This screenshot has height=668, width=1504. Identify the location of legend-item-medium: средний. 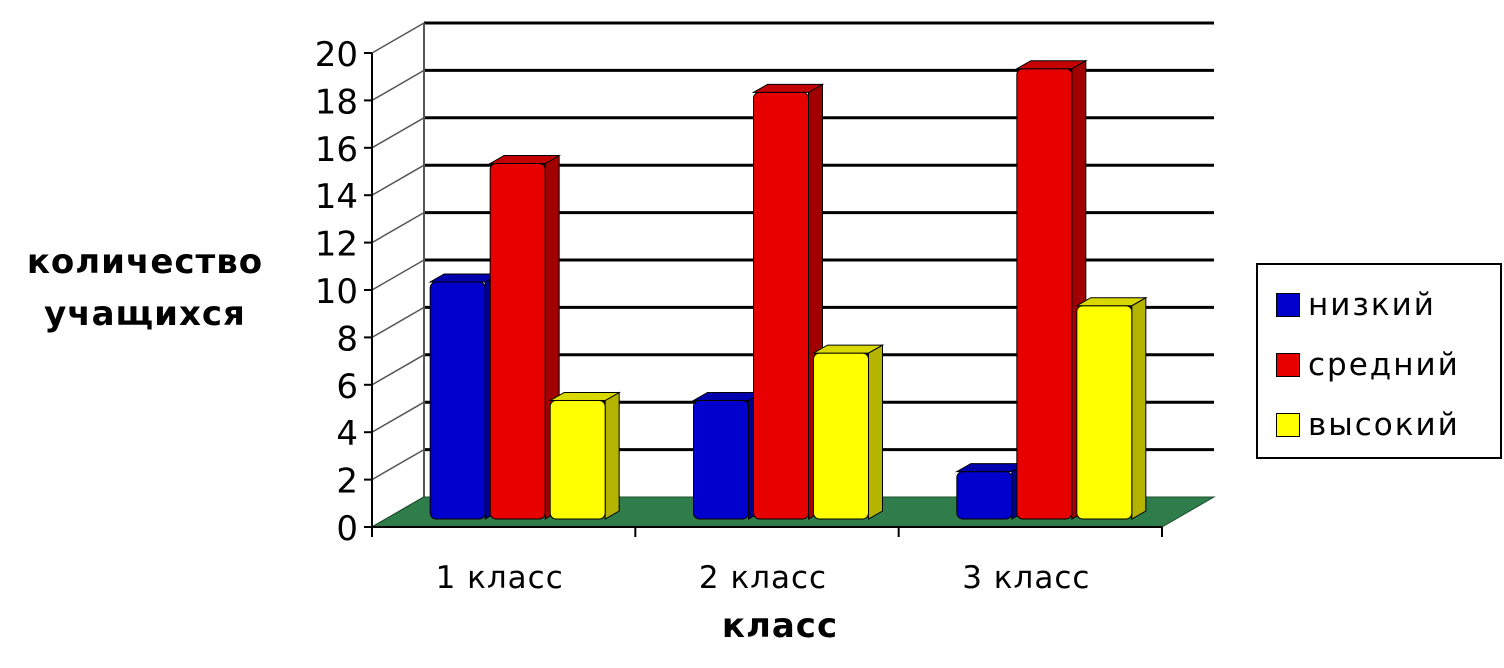
(1388, 365).